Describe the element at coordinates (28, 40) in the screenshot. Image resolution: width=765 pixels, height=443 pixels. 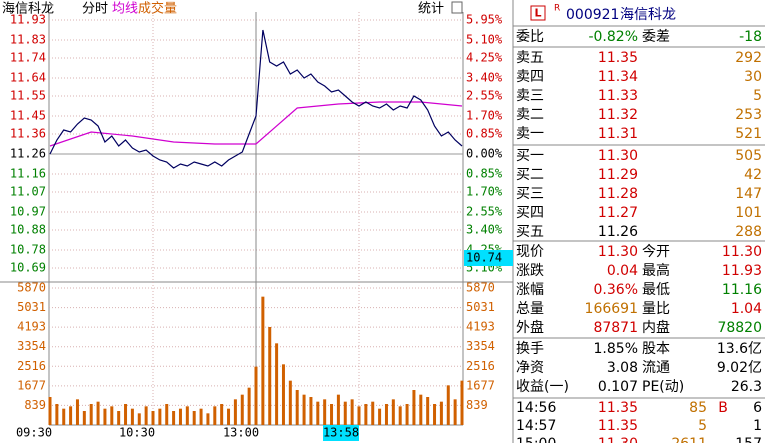
I see `price-tick-label: 11.83` at that location.